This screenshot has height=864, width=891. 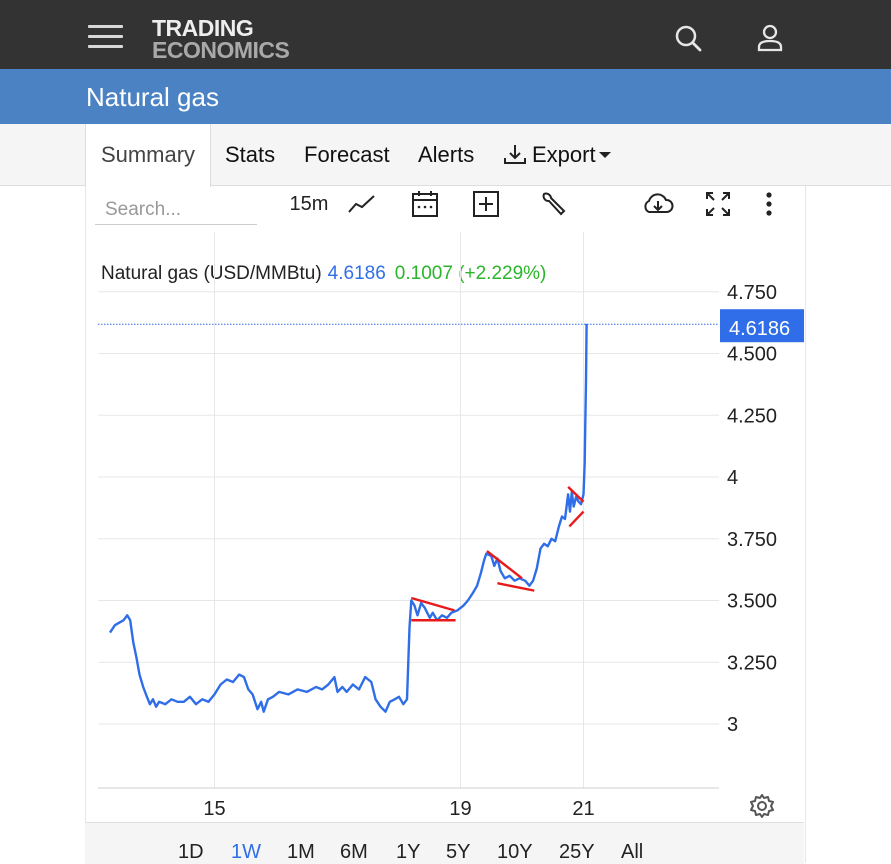 I want to click on range-25y: 25Y, so click(x=577, y=852).